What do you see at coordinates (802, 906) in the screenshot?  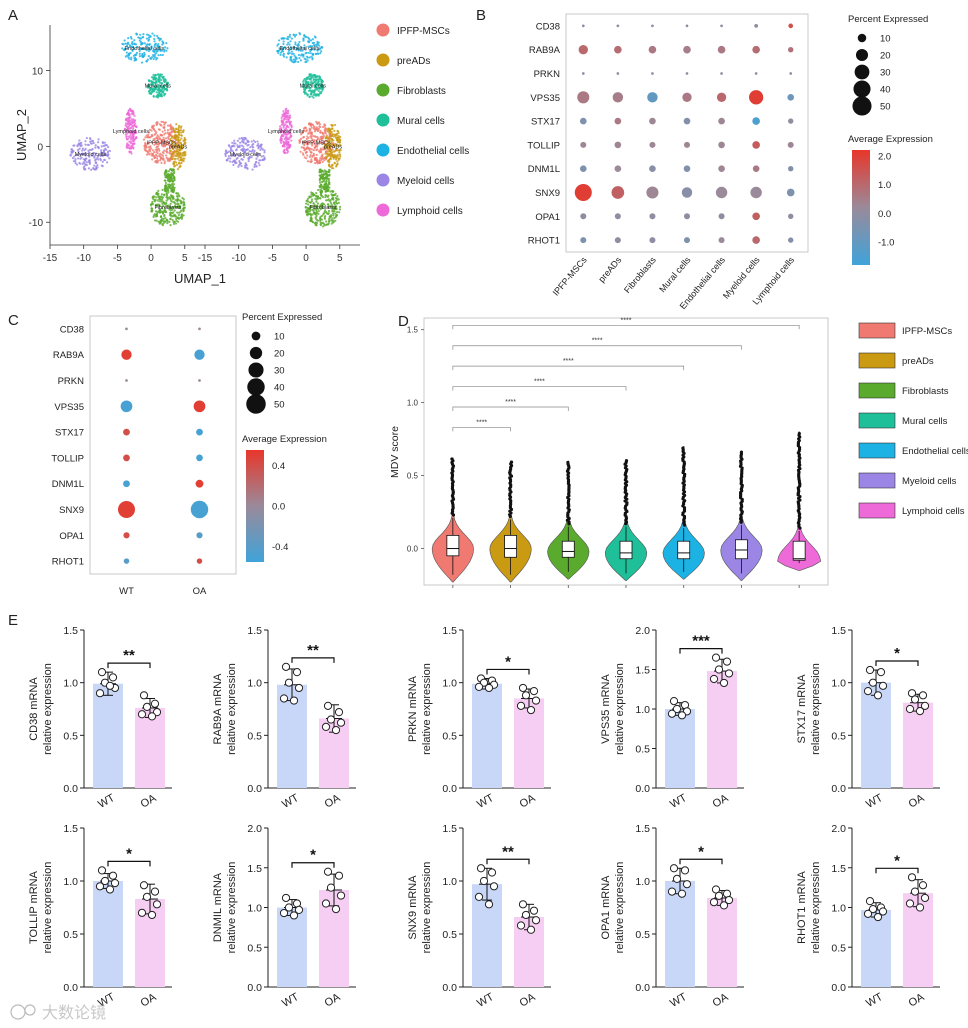 I see `y-axis-title: RHOT1 mRNA` at bounding box center [802, 906].